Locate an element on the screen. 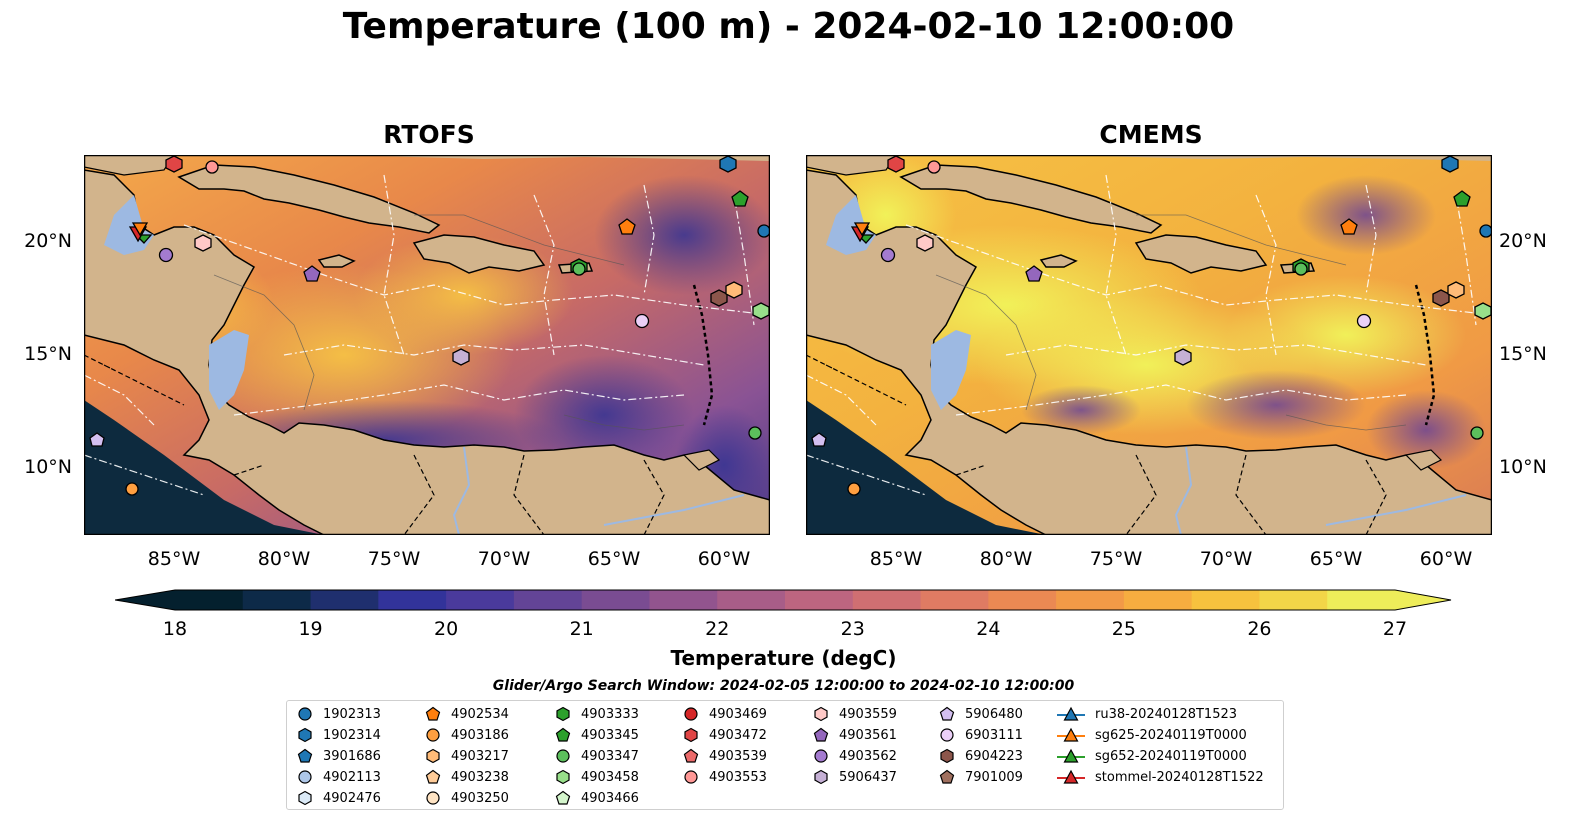  colorbar-extend-high is located at coordinates (1423, 600).